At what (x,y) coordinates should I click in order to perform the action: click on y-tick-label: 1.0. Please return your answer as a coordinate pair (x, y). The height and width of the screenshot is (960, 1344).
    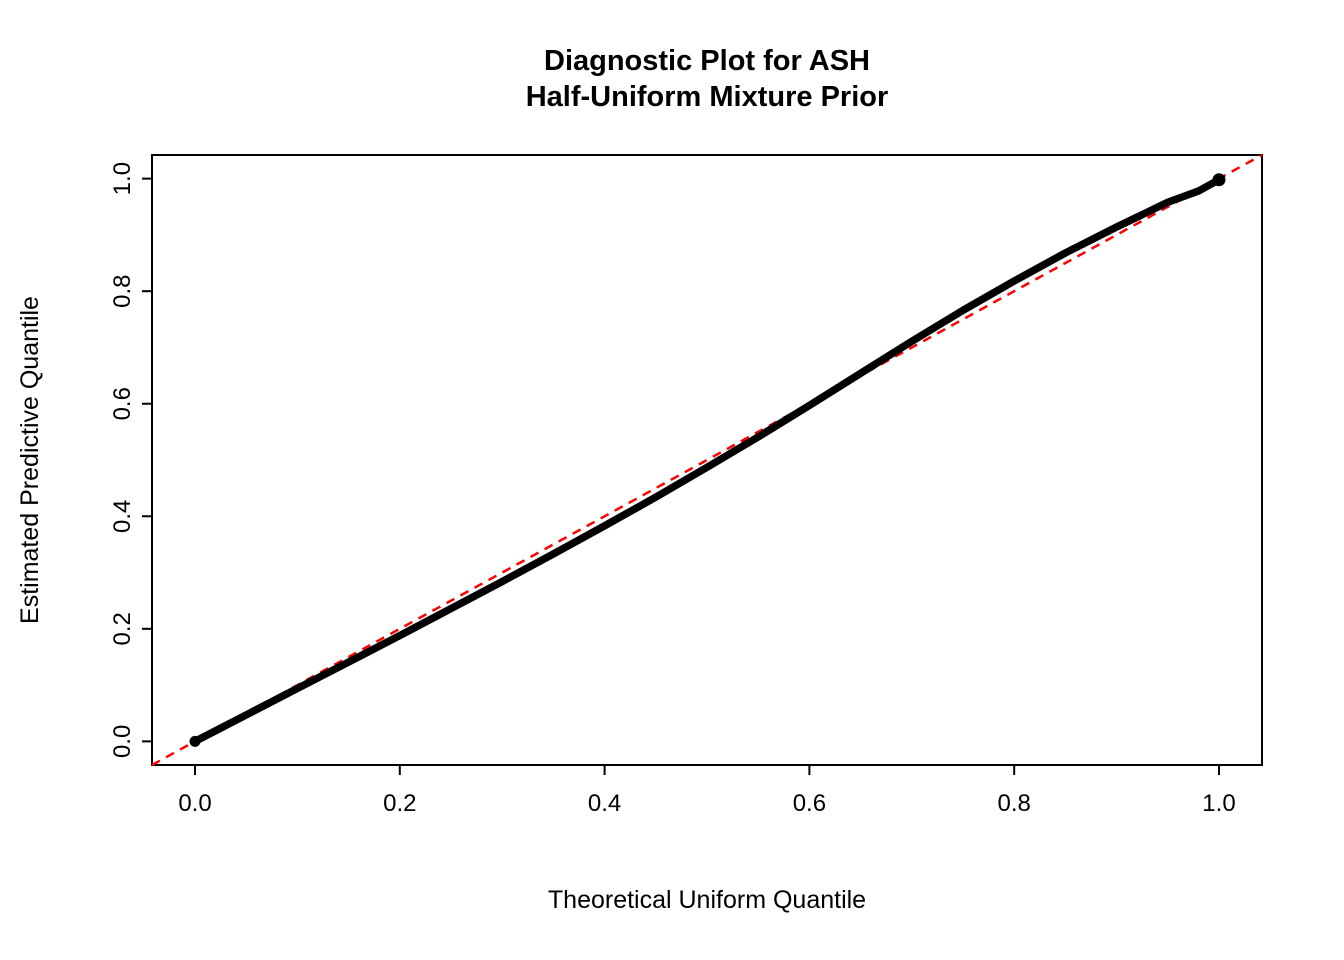
    Looking at the image, I should click on (122, 178).